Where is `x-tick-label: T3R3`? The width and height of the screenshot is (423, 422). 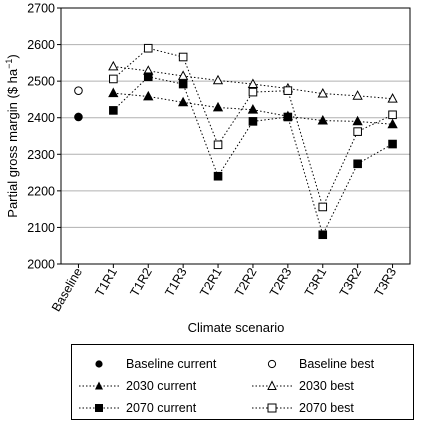 x-tick-label: T3R3 is located at coordinates (385, 282).